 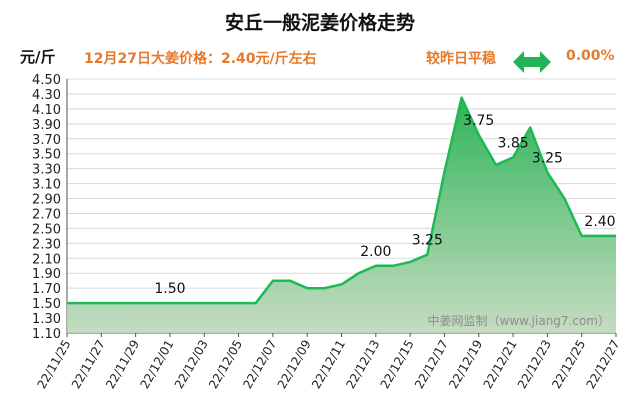 What do you see at coordinates (46, 274) in the screenshot?
I see `y-tick-label: 1.90` at bounding box center [46, 274].